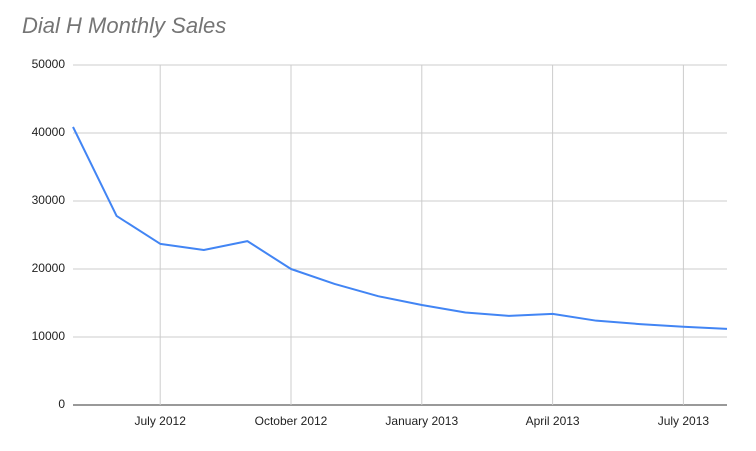 The height and width of the screenshot is (451, 756). I want to click on y-tick-label: 10000, so click(49, 336).